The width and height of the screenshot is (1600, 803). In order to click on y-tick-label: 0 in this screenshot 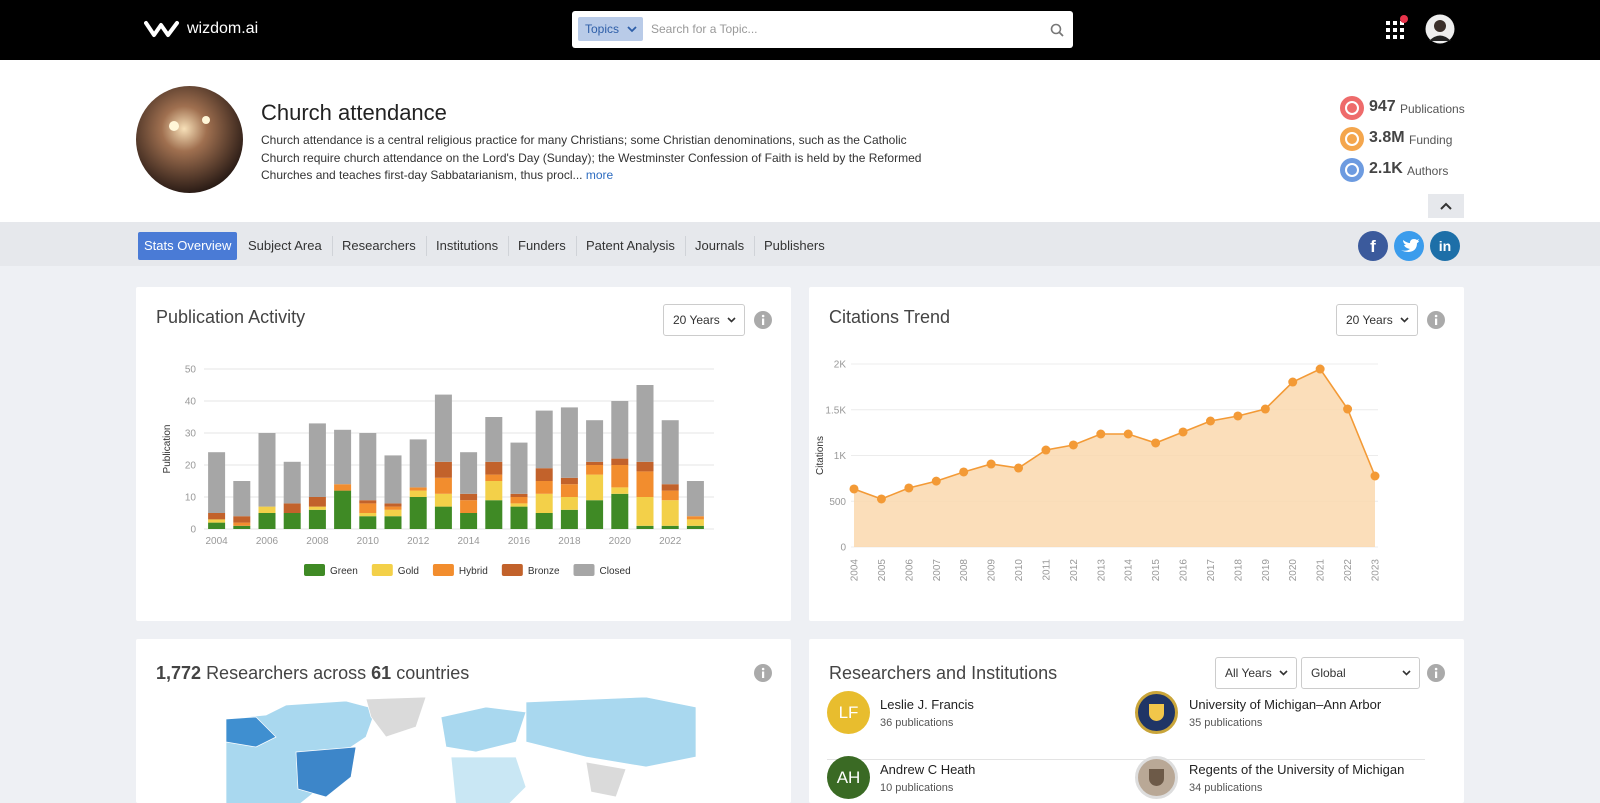, I will do `click(843, 548)`.